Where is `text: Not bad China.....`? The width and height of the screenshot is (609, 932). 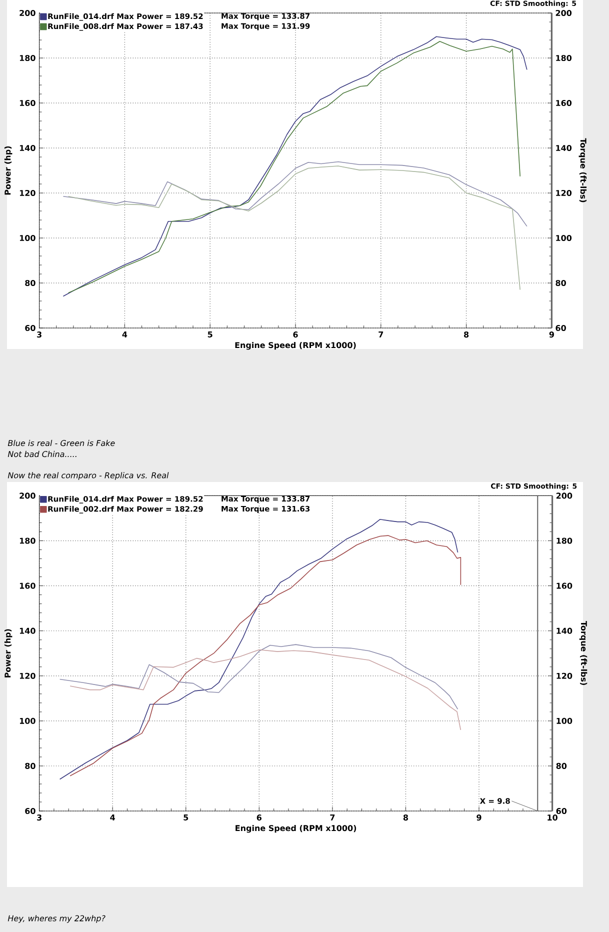 text: Not bad China..... is located at coordinates (42, 454).